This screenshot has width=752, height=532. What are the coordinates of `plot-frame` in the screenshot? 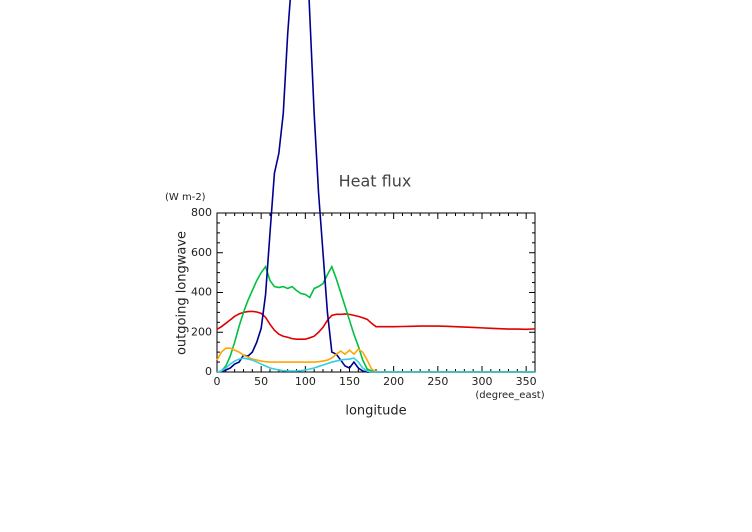 It's located at (376, 292).